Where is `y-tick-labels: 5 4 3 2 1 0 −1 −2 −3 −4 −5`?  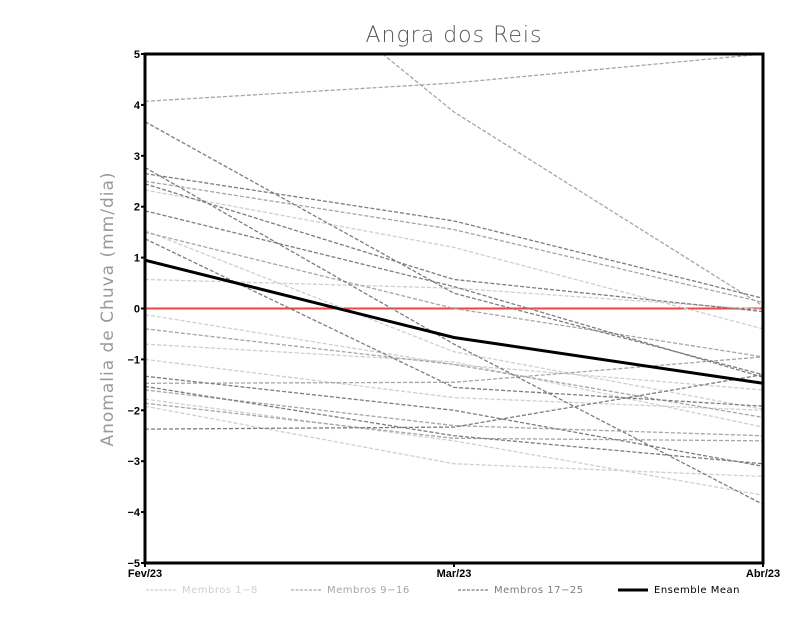 y-tick-labels: 5 4 3 2 1 0 −1 −2 −3 −4 −5 is located at coordinates (133, 309).